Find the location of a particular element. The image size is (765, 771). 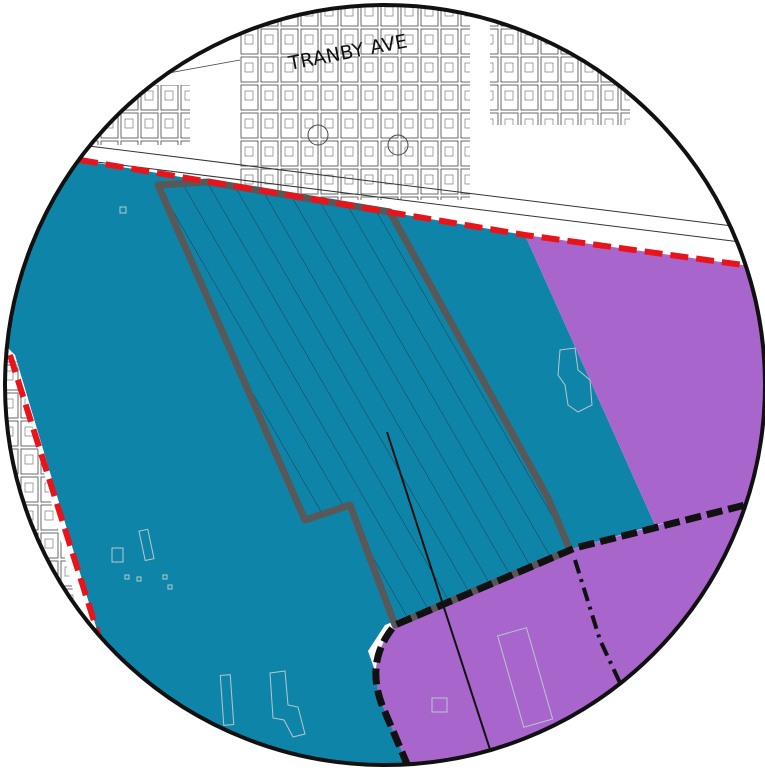

leader-line is located at coordinates (442, 598).